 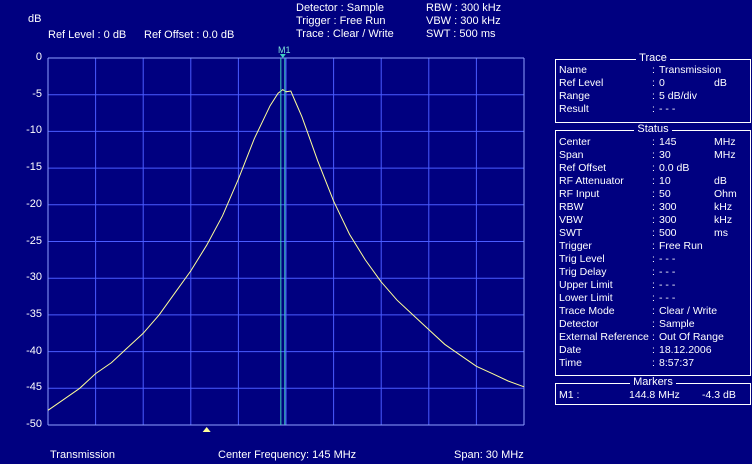 What do you see at coordinates (685, 350) in the screenshot?
I see `status-panel-row-value: 18.12.2006` at bounding box center [685, 350].